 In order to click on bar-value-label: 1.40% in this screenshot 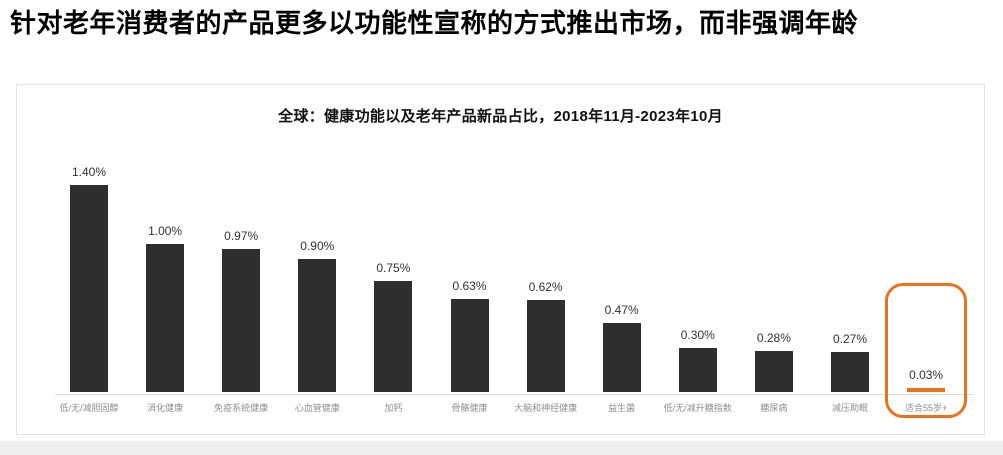, I will do `click(89, 172)`.